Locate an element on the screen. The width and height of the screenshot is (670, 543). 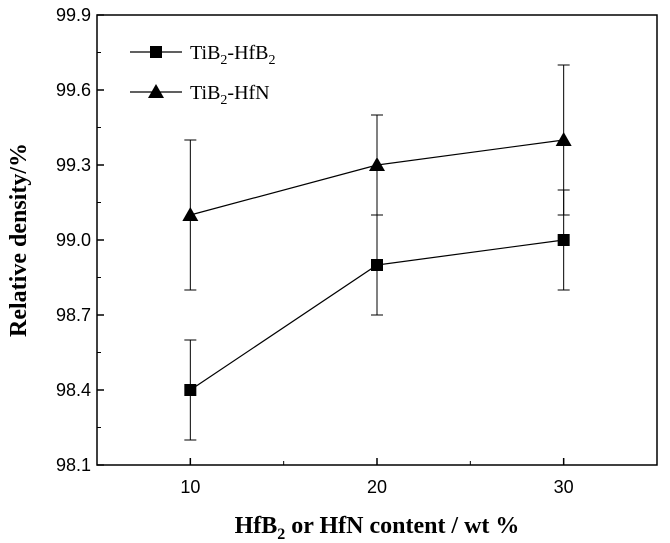
x-tick-label: 20 is located at coordinates (377, 487).